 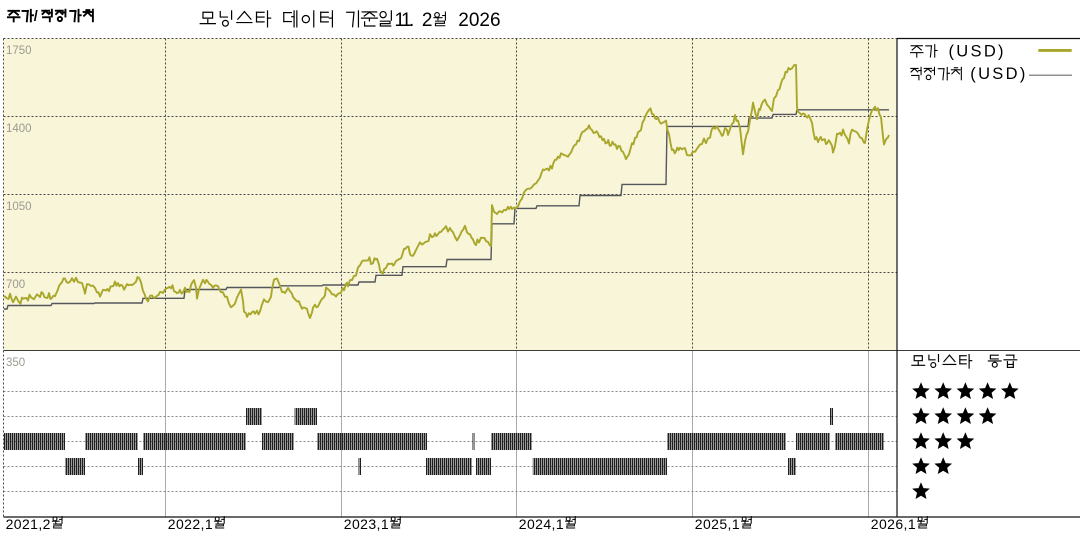 What do you see at coordinates (427, 20) in the screenshot?
I see `svg-text: 2` at bounding box center [427, 20].